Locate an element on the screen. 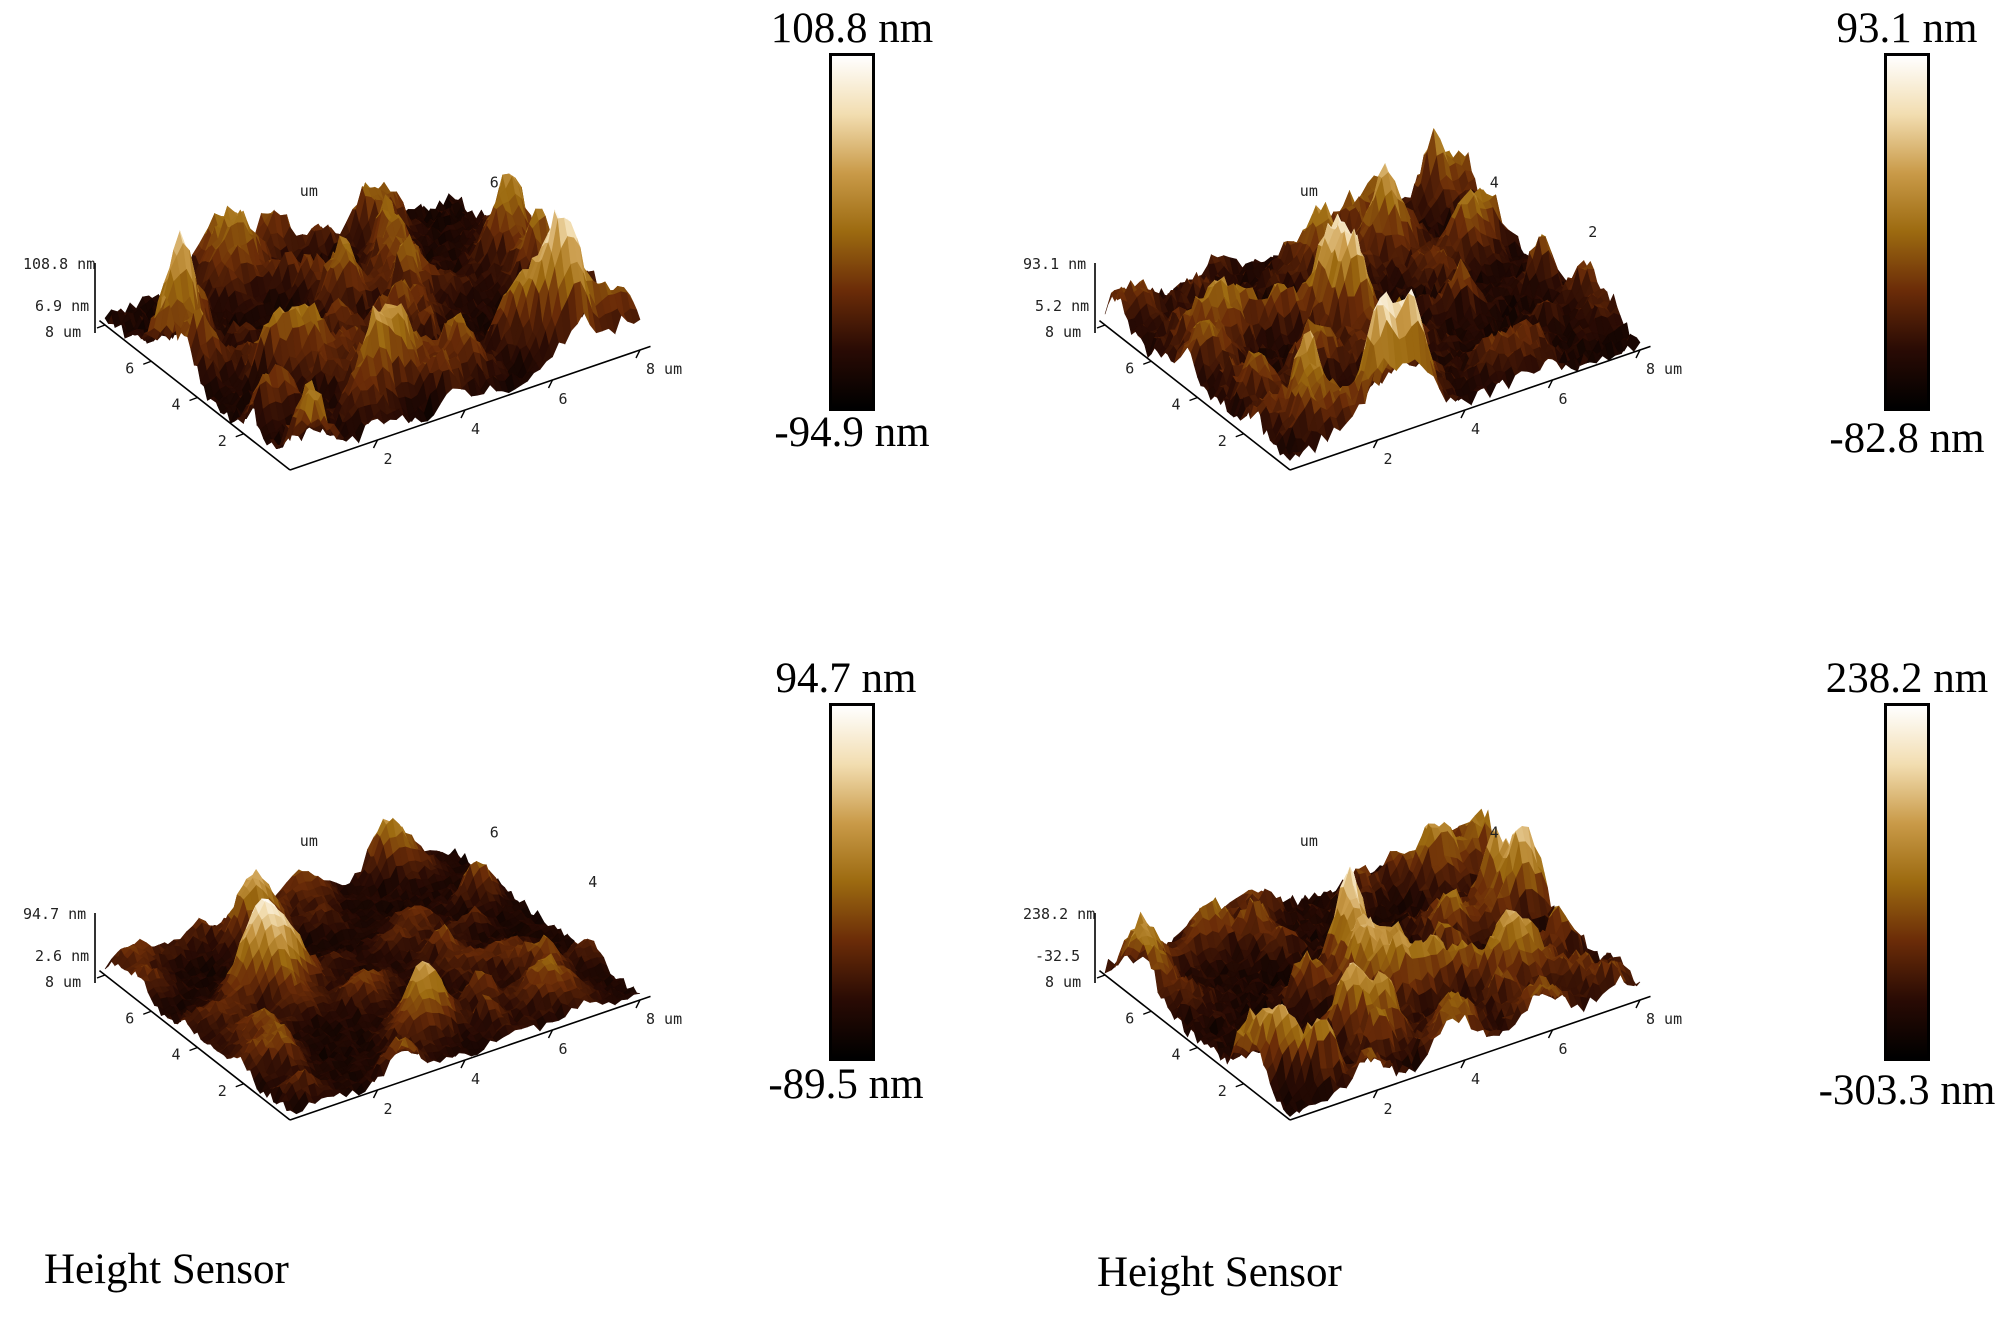  axis-labels: 2 4 6 8 um 2 4 6 8 um 108.8 nm 6.9 nm um 6 is located at coordinates (352, 320).